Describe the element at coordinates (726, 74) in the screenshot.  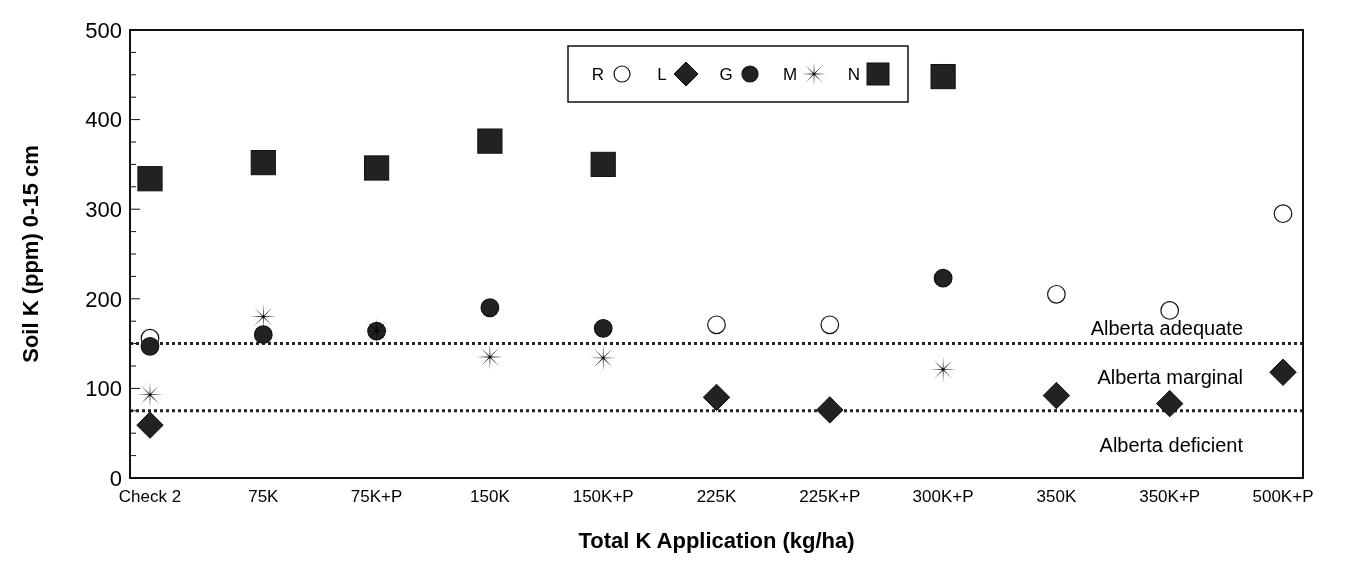
I see `legend-label: G` at that location.